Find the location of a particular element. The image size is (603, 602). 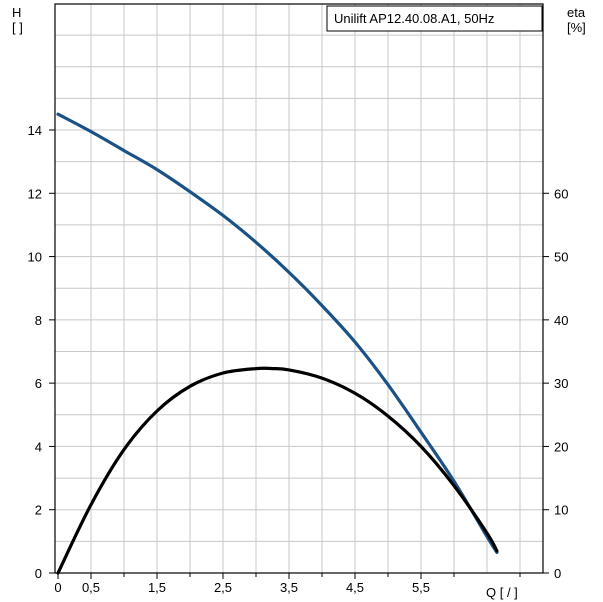

title-box: Unilift AP12.40.08.A1, 50Hz is located at coordinates (434, 18).